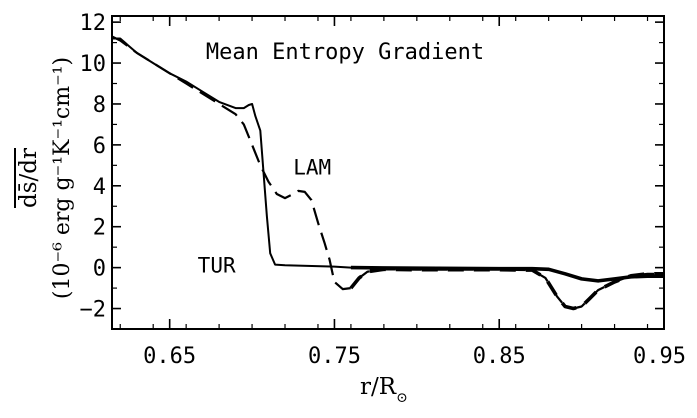 This screenshot has height=418, width=697. Describe the element at coordinates (93, 23) in the screenshot. I see `y-tick-label: 12` at that location.